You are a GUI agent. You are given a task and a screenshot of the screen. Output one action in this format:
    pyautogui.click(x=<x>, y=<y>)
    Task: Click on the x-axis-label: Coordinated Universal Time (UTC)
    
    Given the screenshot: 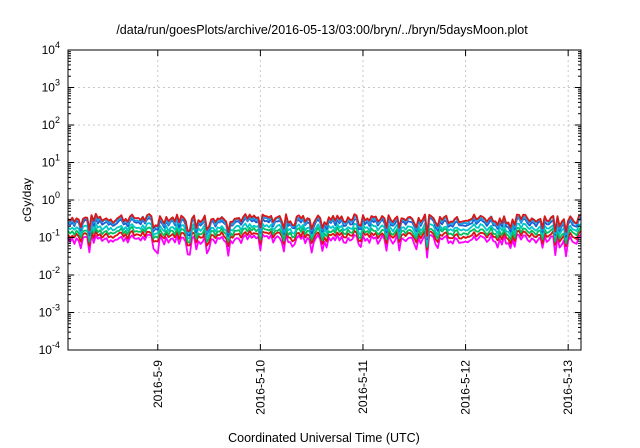 What is the action you would take?
    pyautogui.click(x=324, y=438)
    